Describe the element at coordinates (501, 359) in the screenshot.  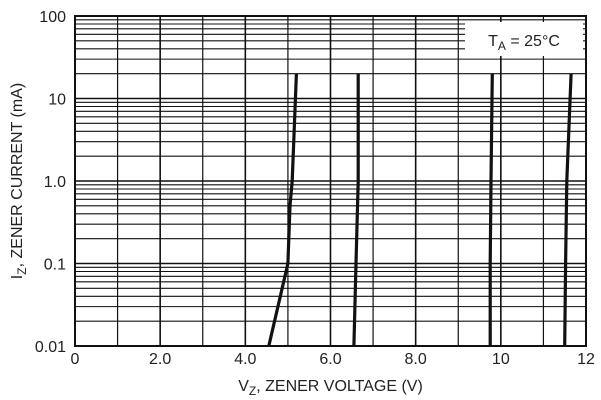
I see `x-tick-label: 10` at that location.